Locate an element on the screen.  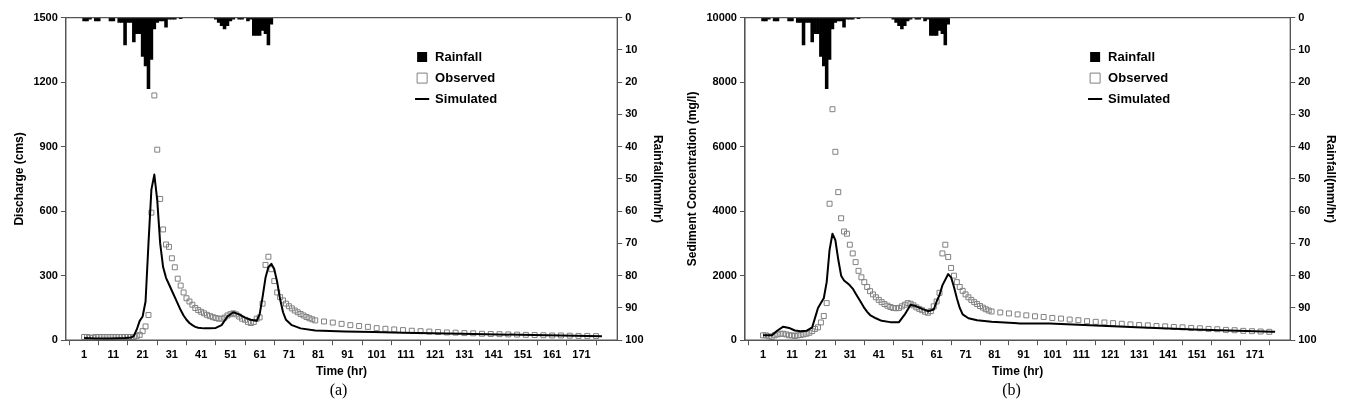
y-tick-label: 4000 is located at coordinates (724, 210).